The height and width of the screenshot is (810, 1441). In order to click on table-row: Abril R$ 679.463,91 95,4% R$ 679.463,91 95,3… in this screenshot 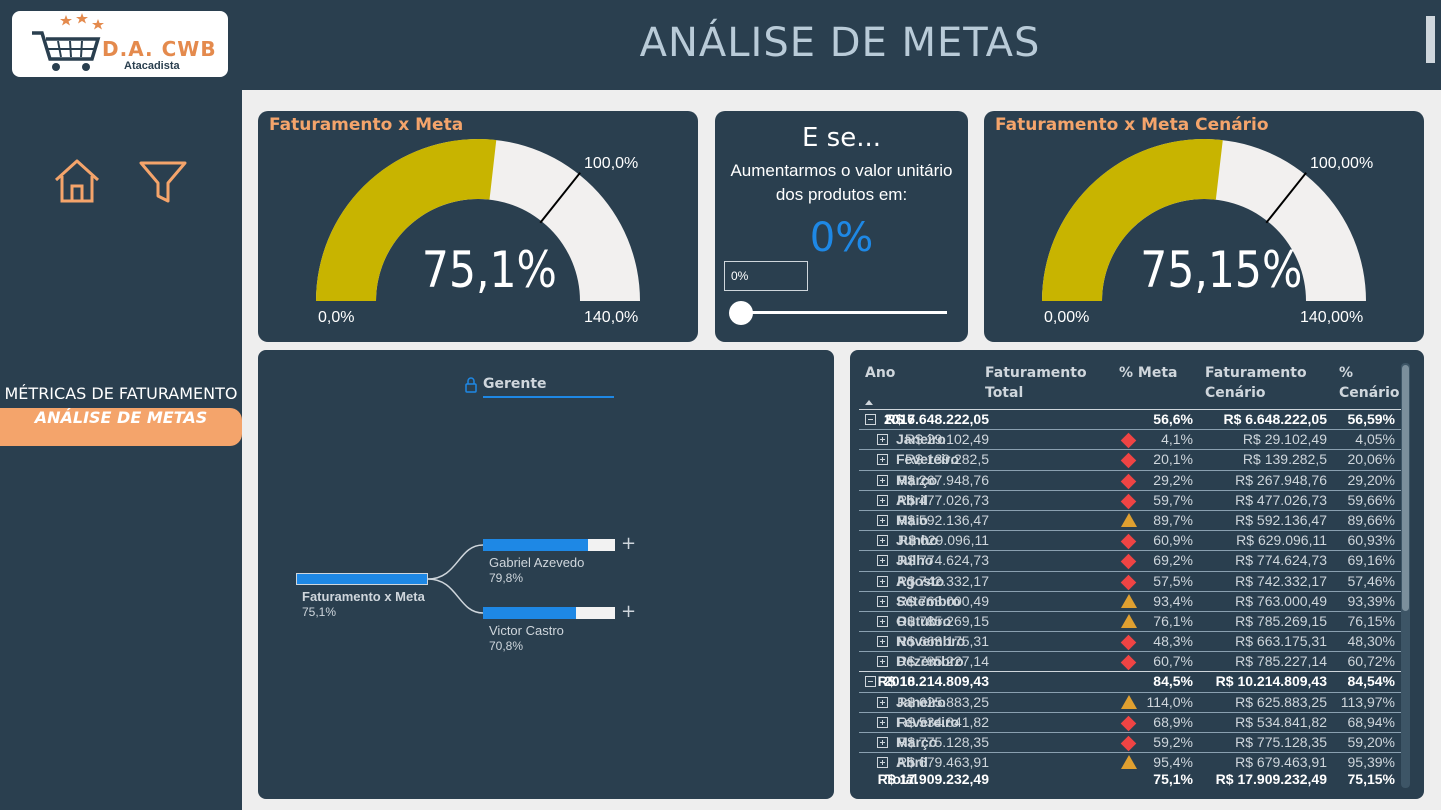, I will do `click(1130, 762)`.